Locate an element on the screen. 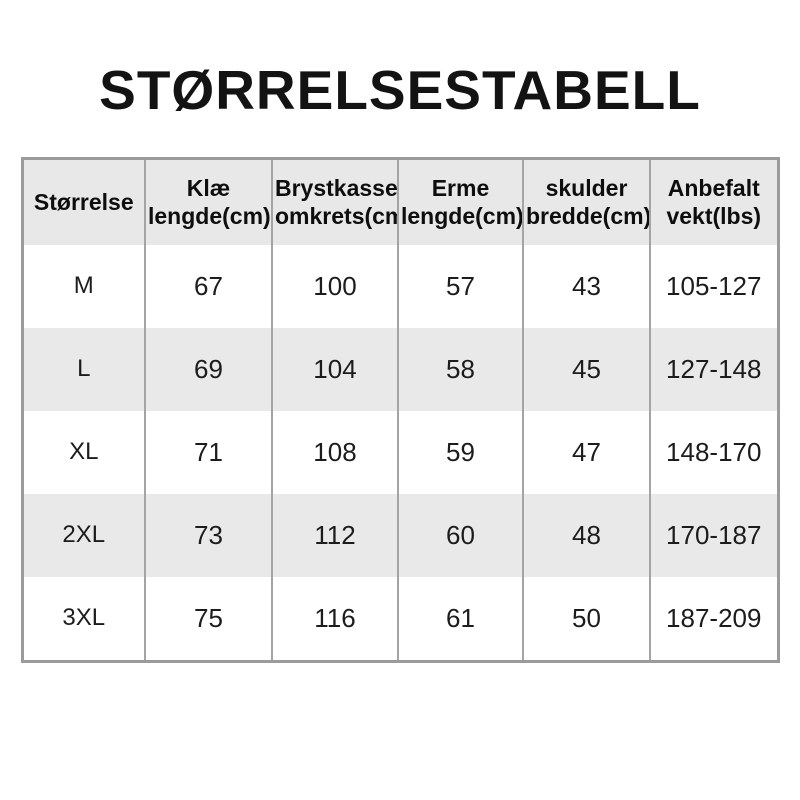 Image resolution: width=800 pixels, height=800 pixels. table-row-xl: XL 71 108 59 47 148-170 is located at coordinates (400, 452).